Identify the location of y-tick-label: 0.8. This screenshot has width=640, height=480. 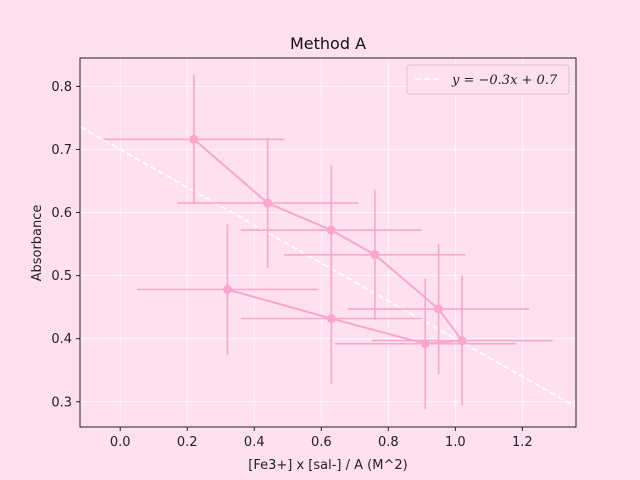
(61, 87).